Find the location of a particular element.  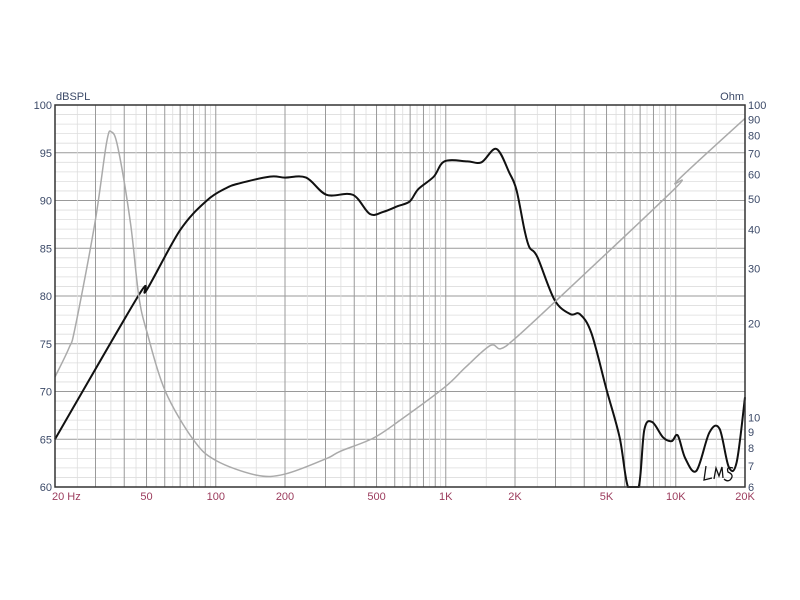

y-left-tick-label: 95 is located at coordinates (46, 154).